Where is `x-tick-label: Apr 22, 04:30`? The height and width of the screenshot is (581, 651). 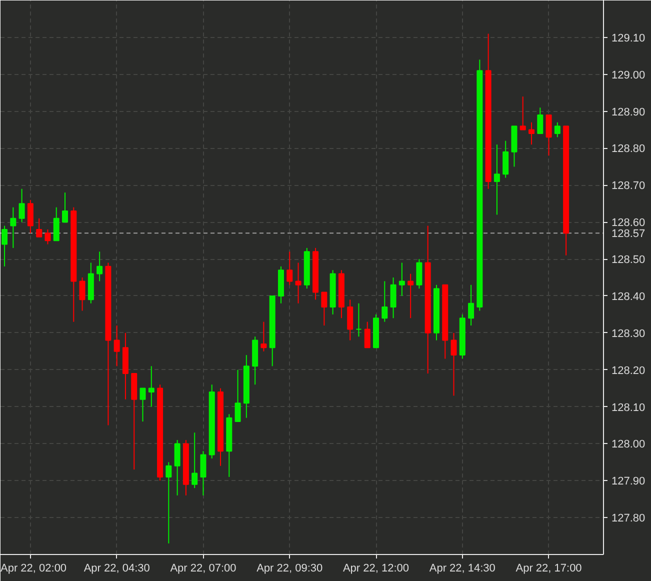
x-tick-label: Apr 22, 04:30 is located at coordinates (117, 568).